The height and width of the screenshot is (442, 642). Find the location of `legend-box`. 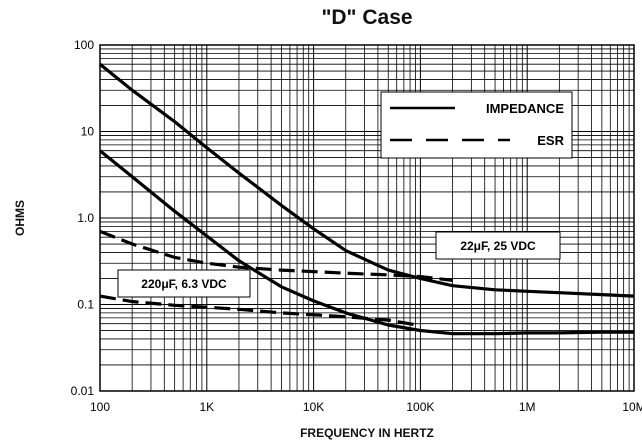

legend-box is located at coordinates (476, 125).